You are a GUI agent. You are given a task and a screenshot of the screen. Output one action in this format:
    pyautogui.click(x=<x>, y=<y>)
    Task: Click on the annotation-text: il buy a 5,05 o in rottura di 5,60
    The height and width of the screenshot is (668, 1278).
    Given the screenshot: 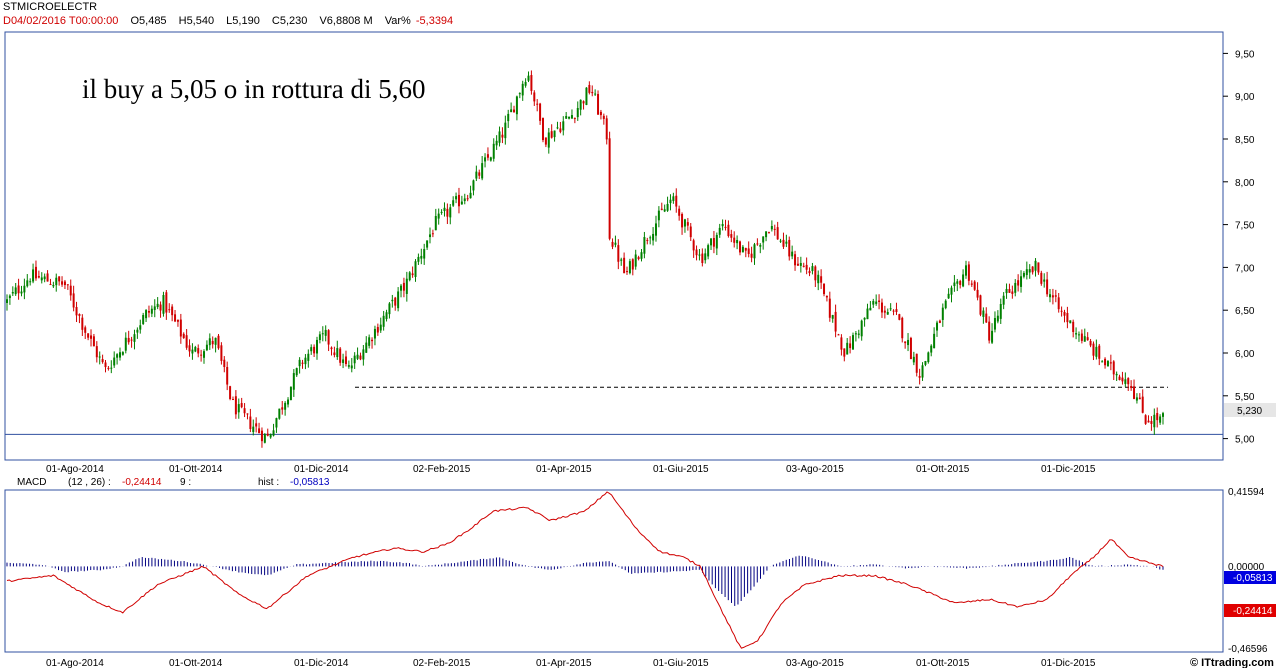 What is the action you would take?
    pyautogui.click(x=253, y=89)
    